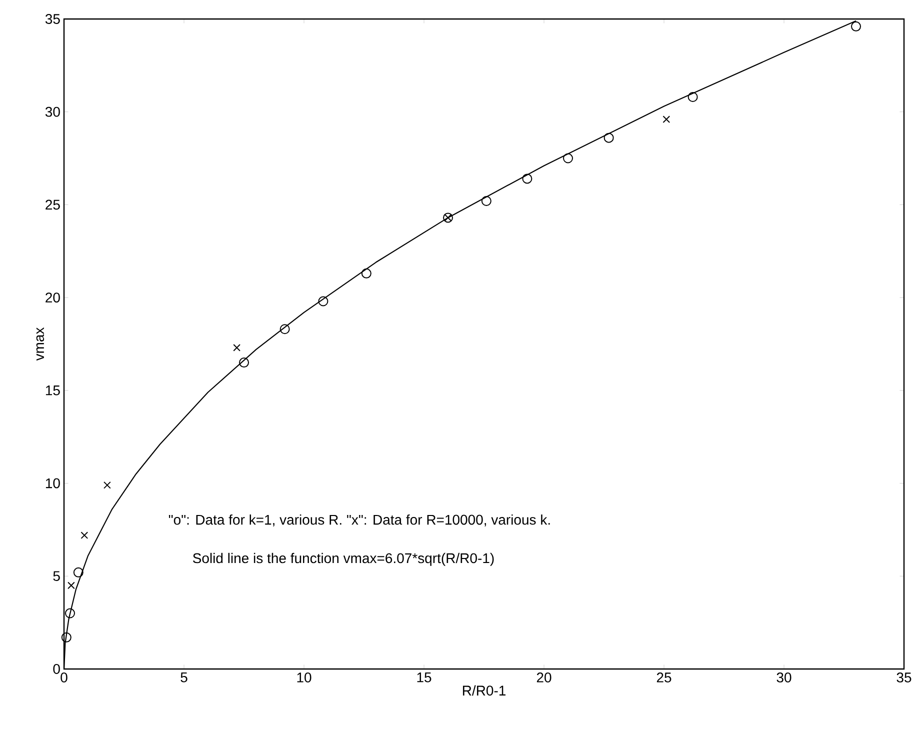 The height and width of the screenshot is (730, 923). I want to click on x-tick-label: 10, so click(304, 677).